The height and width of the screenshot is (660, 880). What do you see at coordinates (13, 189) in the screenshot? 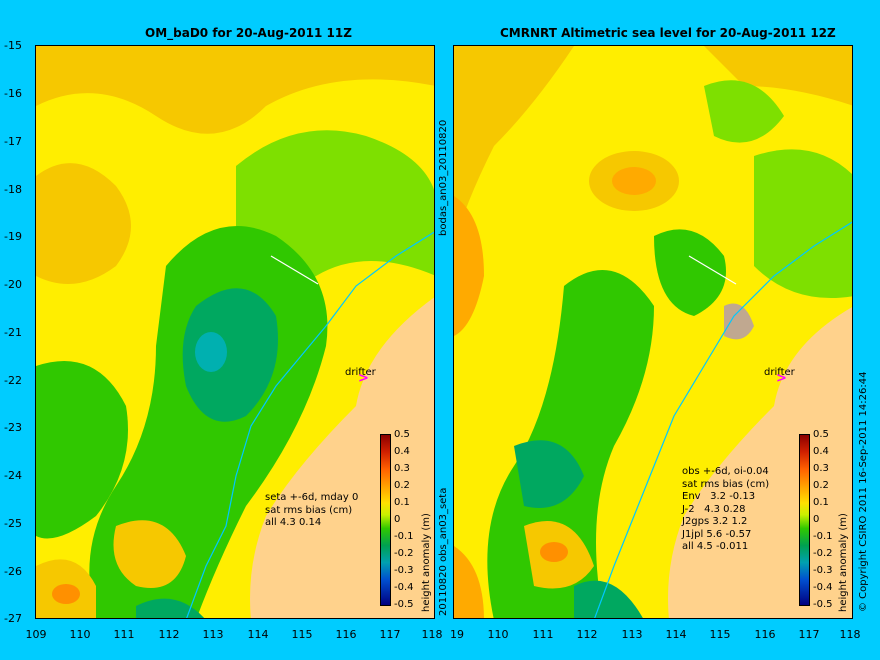
I see `y-tick-label: -18` at bounding box center [13, 189].